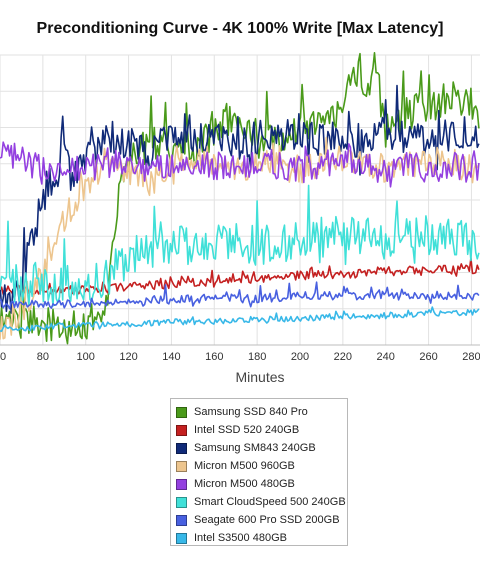  Describe the element at coordinates (257, 357) in the screenshot. I see `x-tick-label: 180` at that location.